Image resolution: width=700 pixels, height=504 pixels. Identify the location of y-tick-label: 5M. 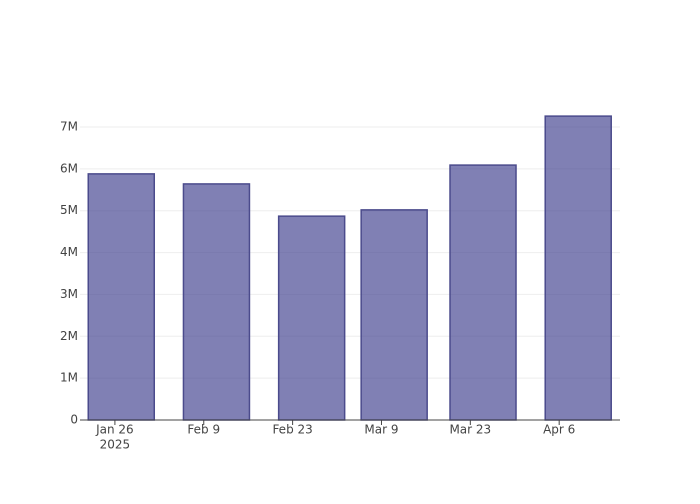
(69, 210).